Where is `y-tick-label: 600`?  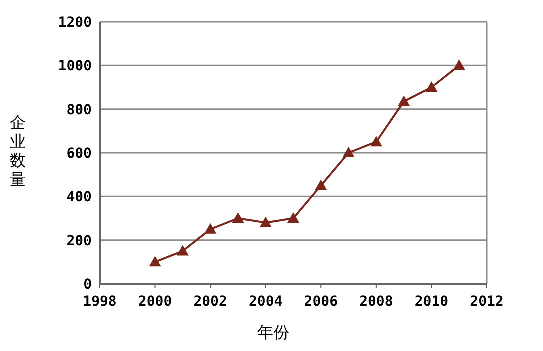 y-tick-label: 600 is located at coordinates (79, 154).